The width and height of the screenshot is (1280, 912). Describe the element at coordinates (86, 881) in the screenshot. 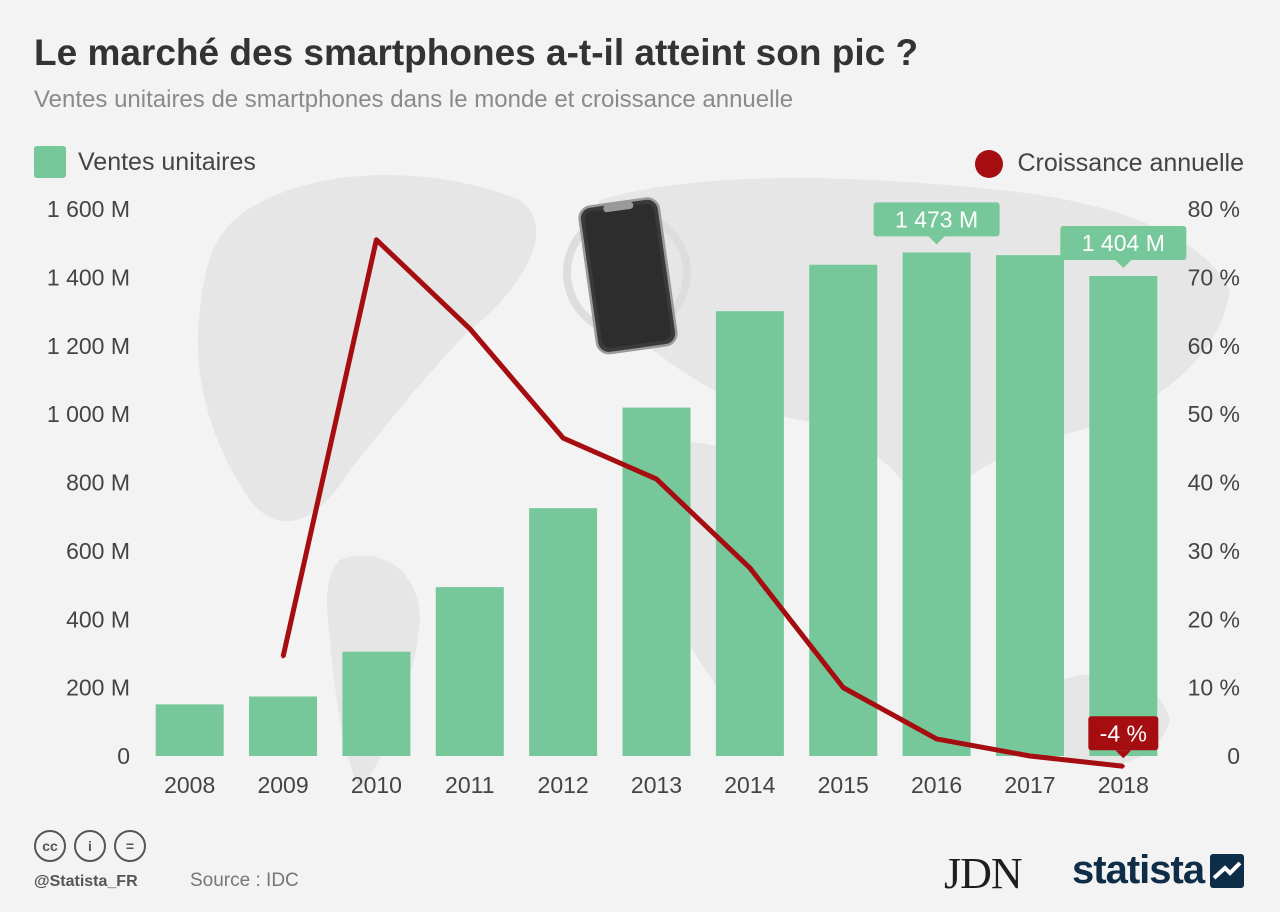

I see `social-handle: @Statista_FR` at that location.